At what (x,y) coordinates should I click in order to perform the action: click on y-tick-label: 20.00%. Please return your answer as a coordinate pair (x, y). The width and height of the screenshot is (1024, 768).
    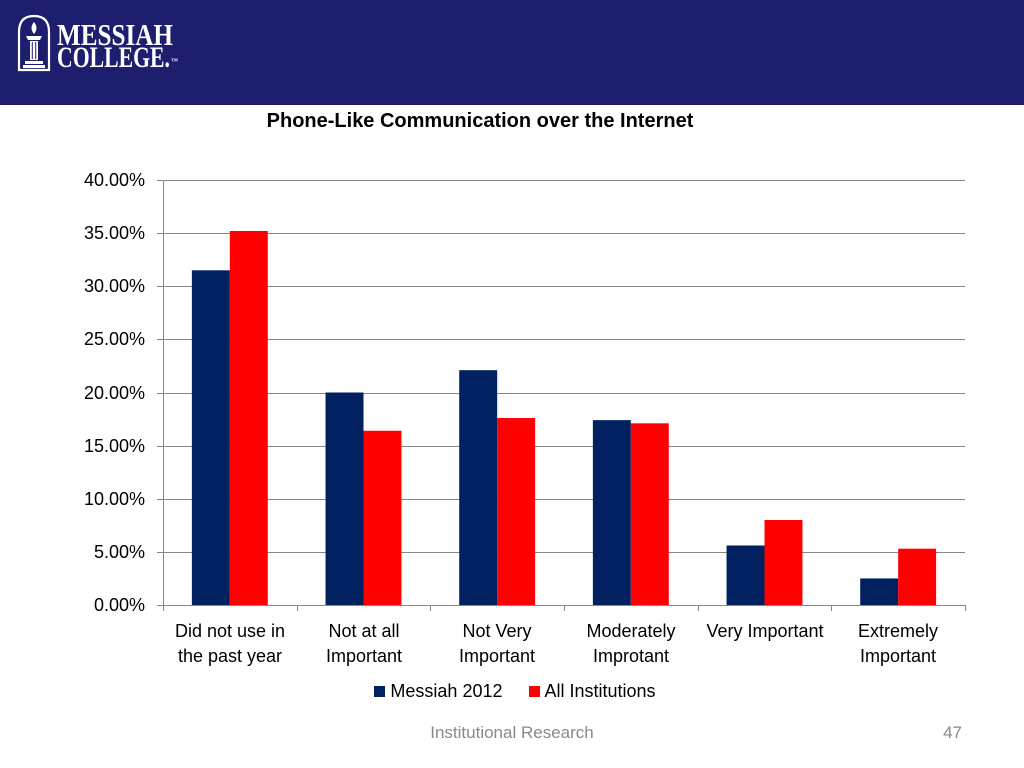
    Looking at the image, I should click on (114, 393).